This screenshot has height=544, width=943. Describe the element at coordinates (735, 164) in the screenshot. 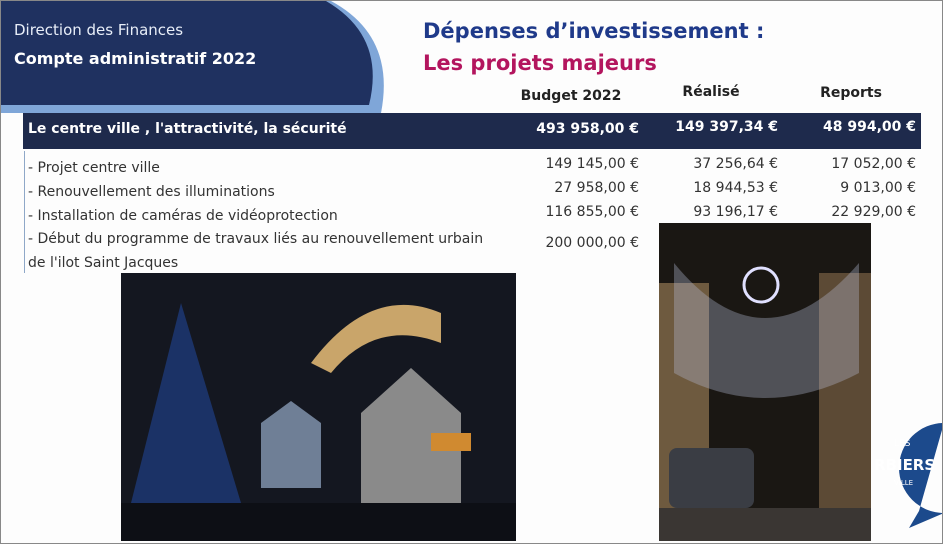

I see `row-value: 37 256,64 €` at that location.